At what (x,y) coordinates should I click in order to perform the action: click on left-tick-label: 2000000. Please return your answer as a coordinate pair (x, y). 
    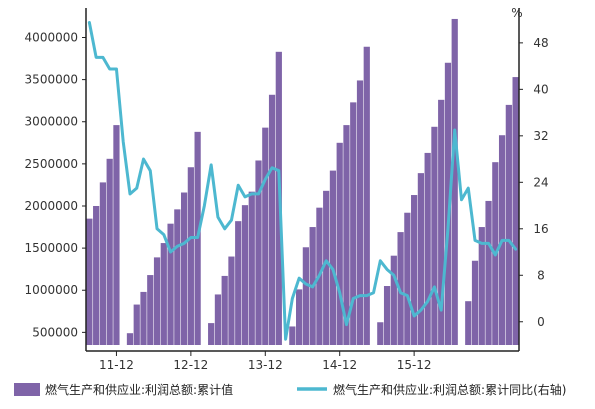
    Looking at the image, I should click on (51, 206).